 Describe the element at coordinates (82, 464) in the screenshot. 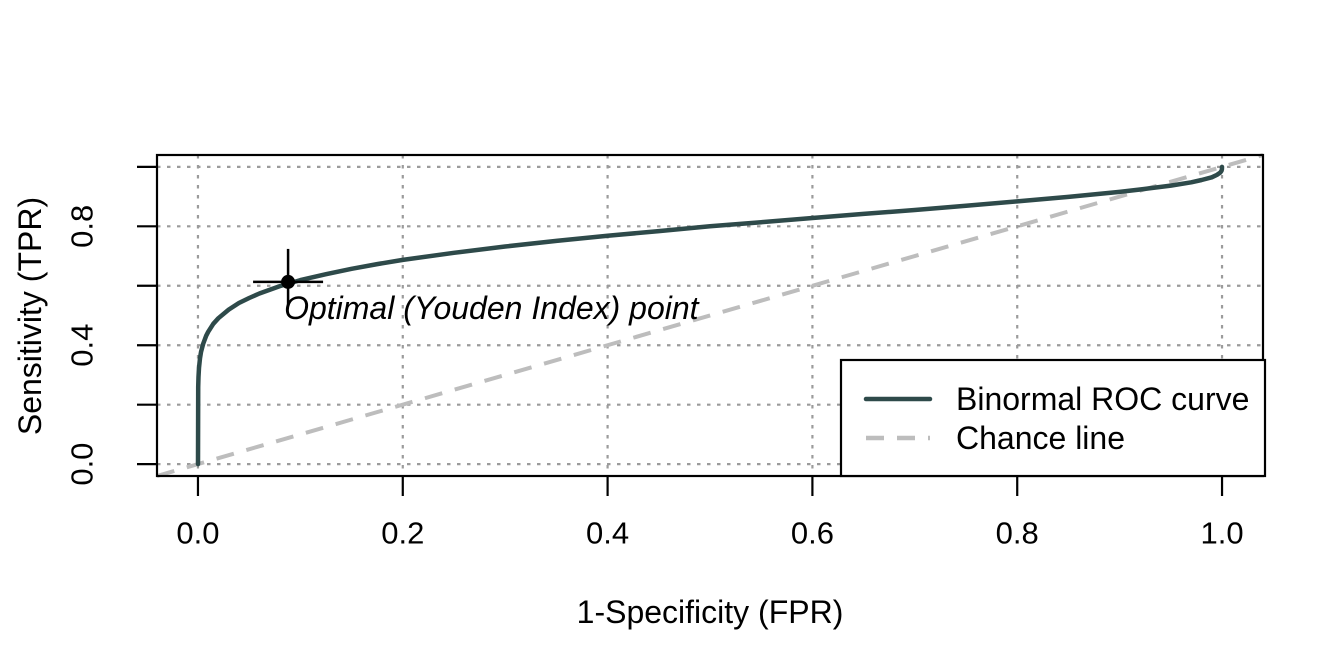

I see `y-tick-label: 0.0` at that location.